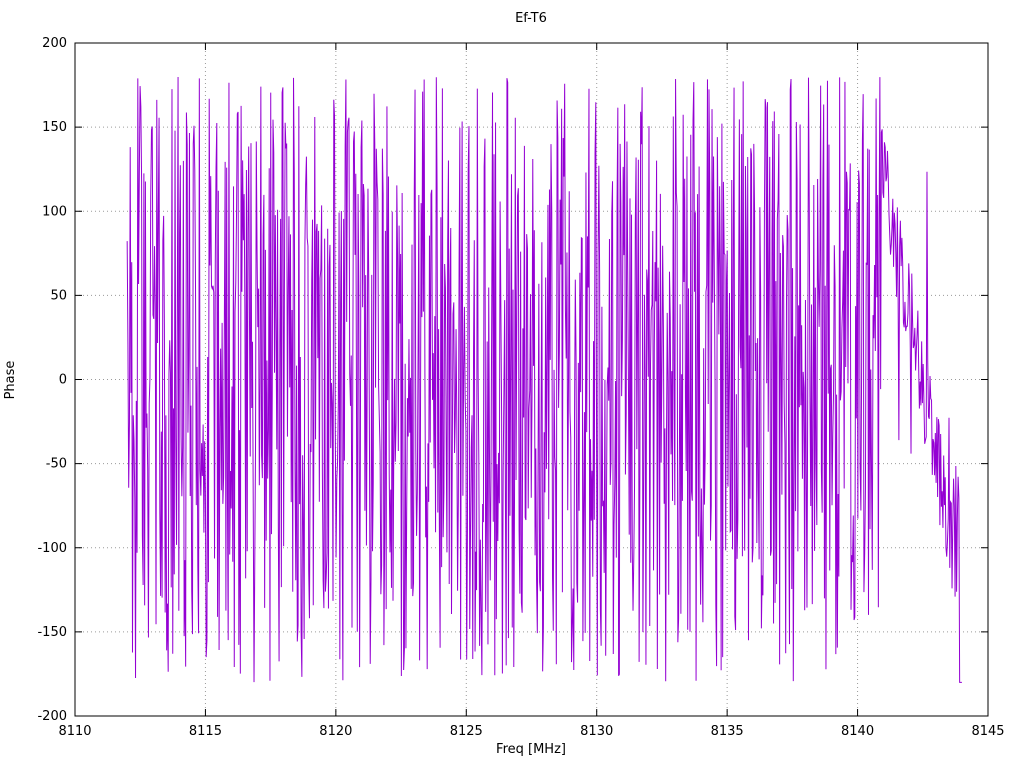 The image size is (1024, 772). What do you see at coordinates (205, 731) in the screenshot?
I see `x-tick-label: 8115` at bounding box center [205, 731].